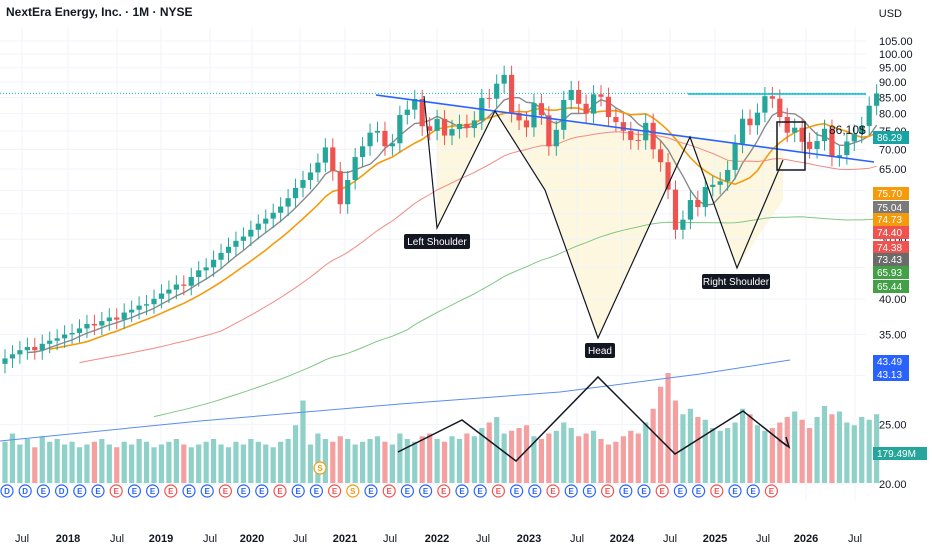 The width and height of the screenshot is (932, 550). What do you see at coordinates (353, 491) in the screenshot?
I see `event-marker-label: S` at bounding box center [353, 491].